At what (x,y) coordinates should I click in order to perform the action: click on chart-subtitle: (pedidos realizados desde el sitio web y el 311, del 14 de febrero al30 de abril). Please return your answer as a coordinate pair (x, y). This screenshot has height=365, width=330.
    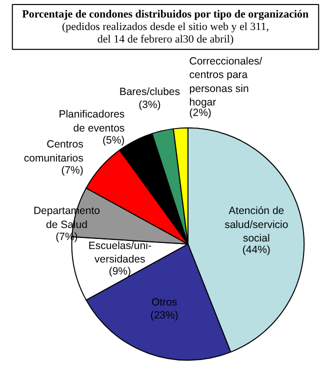
    Looking at the image, I should click on (166, 33).